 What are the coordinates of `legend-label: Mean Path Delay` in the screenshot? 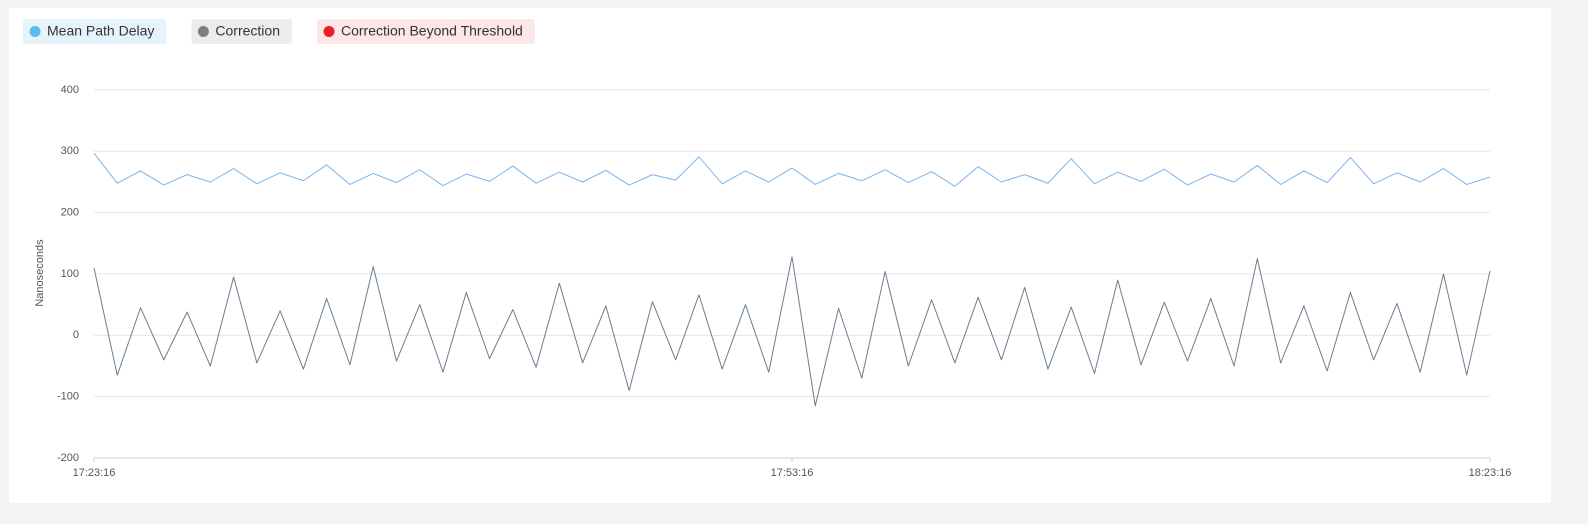 It's located at (100, 31).